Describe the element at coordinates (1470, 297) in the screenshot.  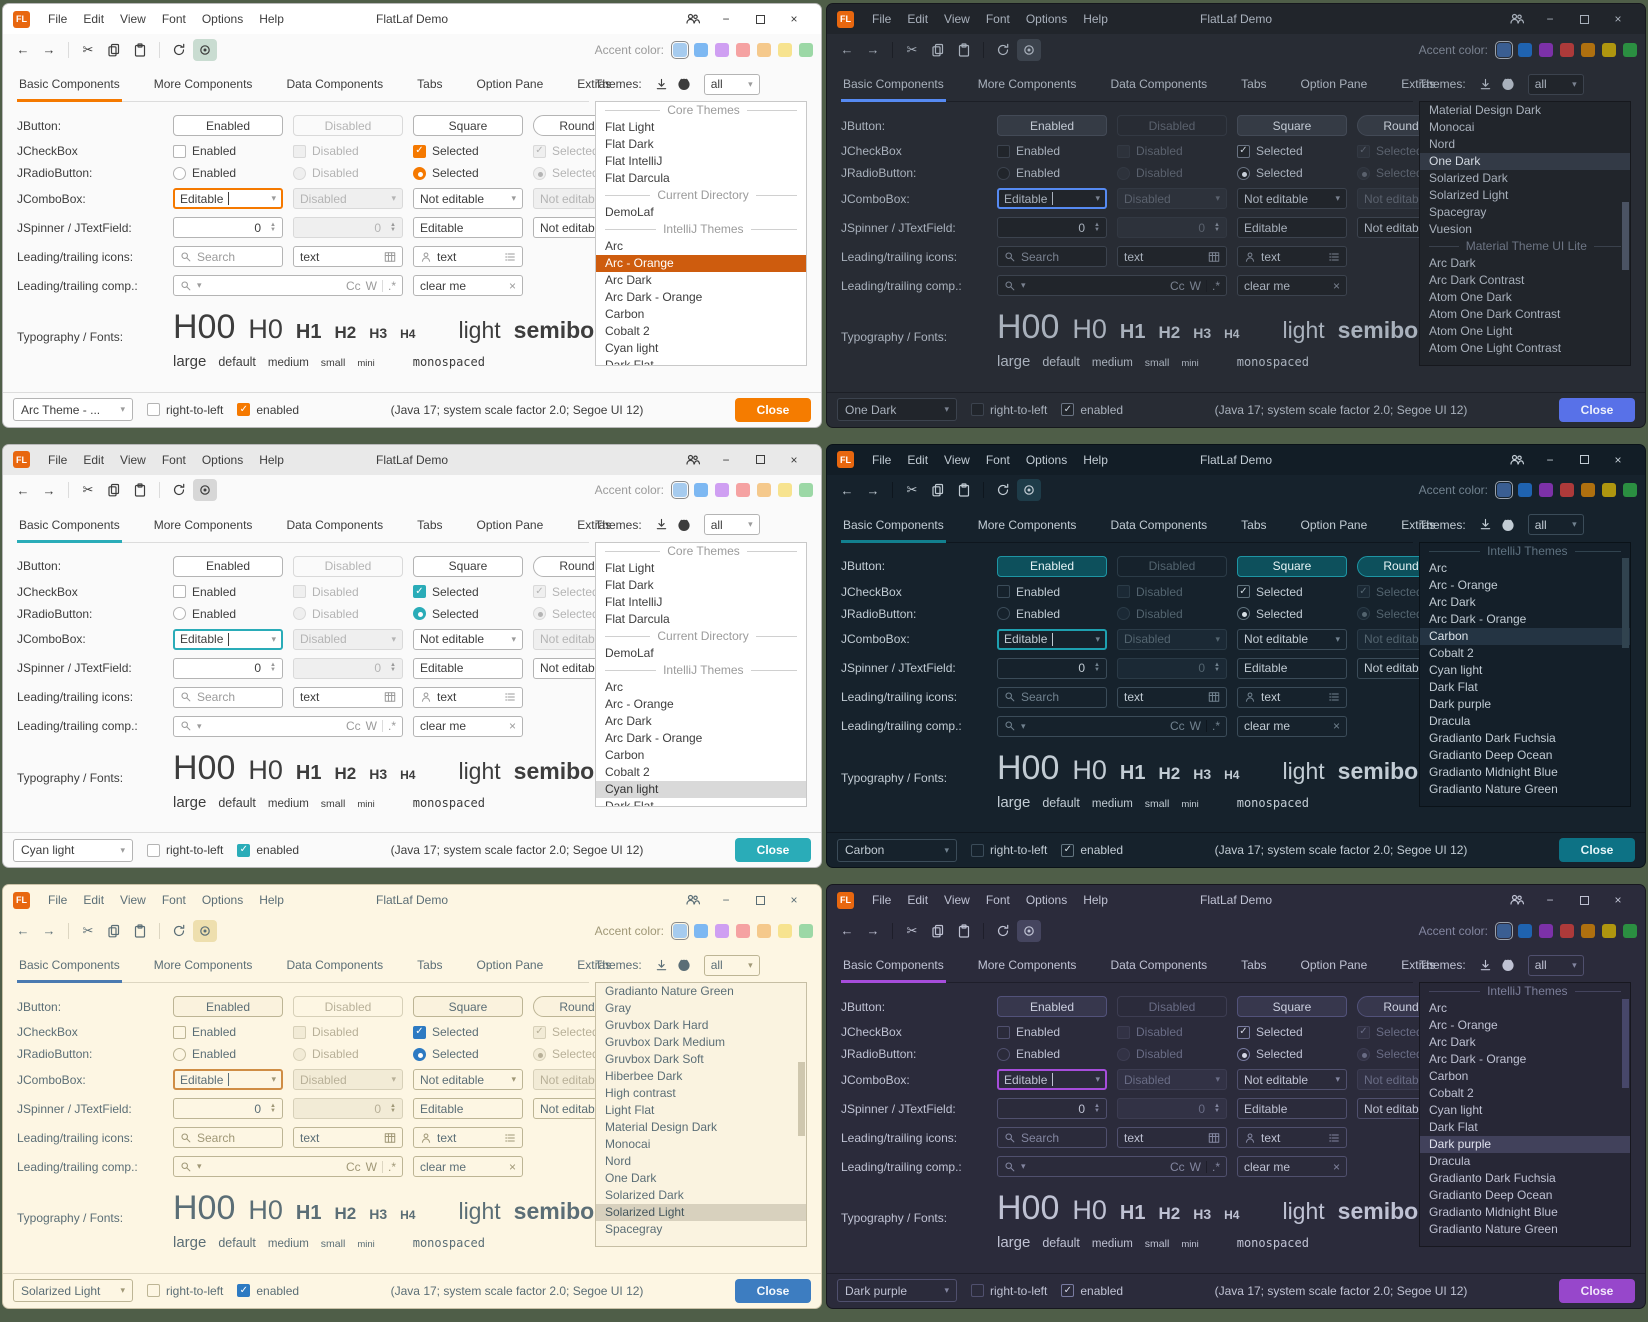
I see `theme-list-item: Atom One Dark` at that location.